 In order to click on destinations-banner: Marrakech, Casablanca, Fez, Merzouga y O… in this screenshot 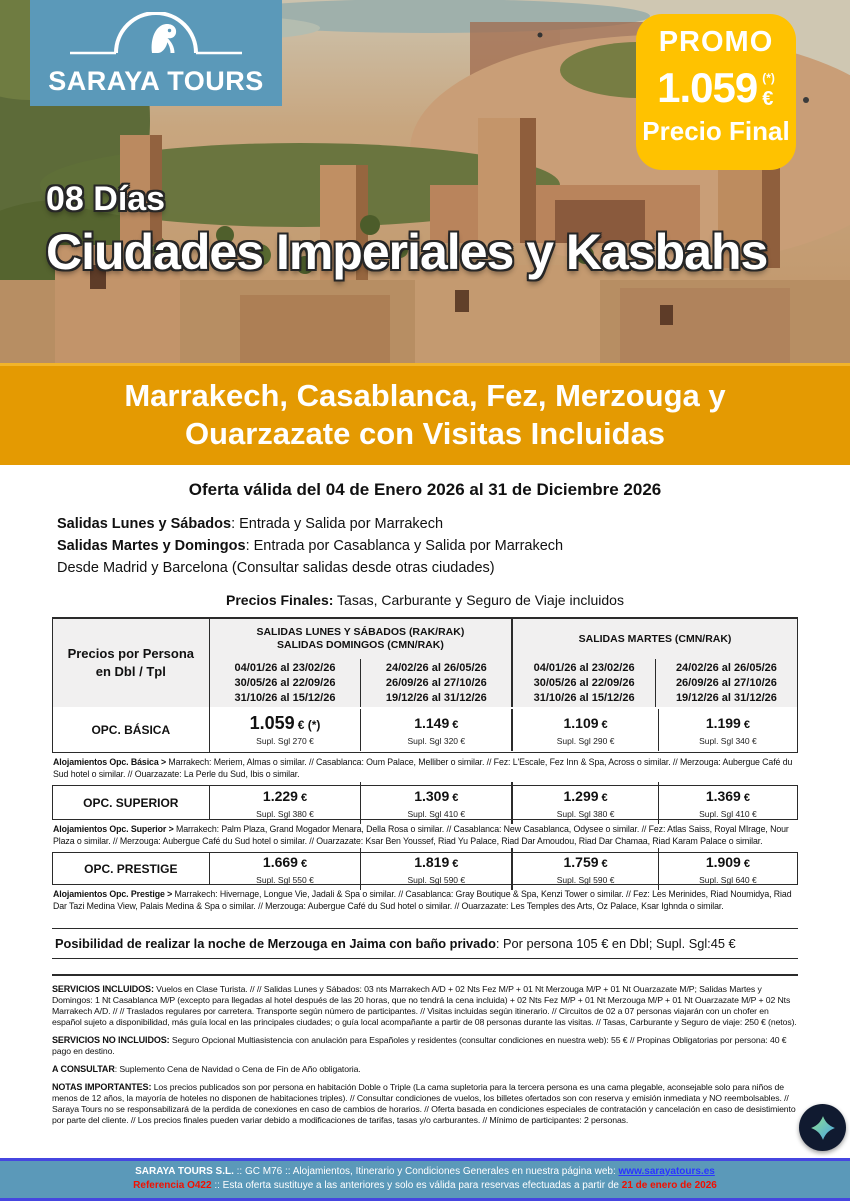, I will do `click(425, 414)`.